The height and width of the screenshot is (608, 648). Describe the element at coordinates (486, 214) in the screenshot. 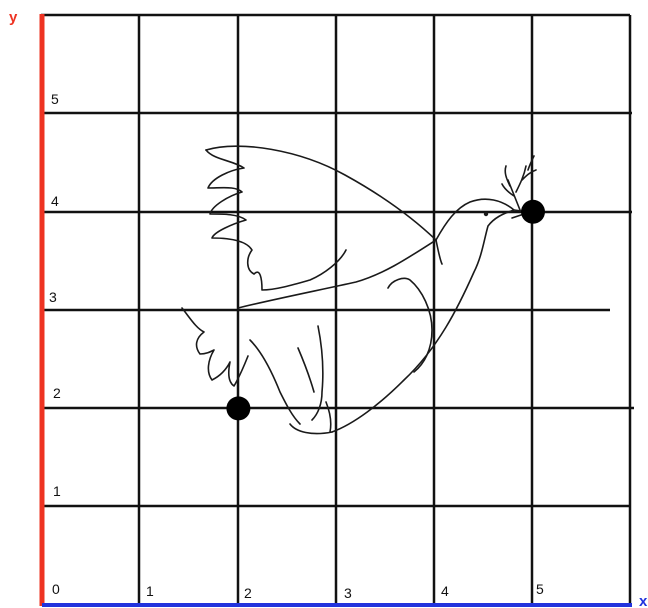

I see `dove-eye` at that location.